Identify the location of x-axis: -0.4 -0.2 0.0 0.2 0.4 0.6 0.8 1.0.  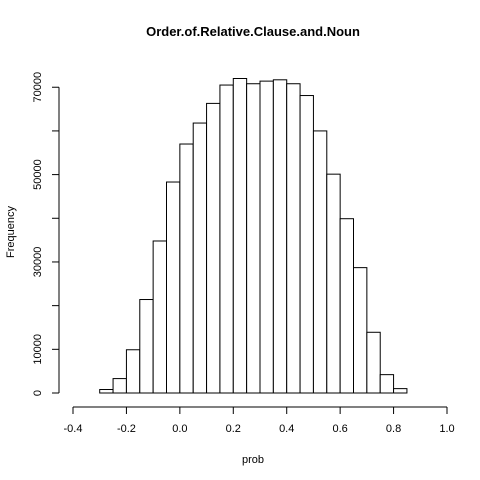
(259, 421).